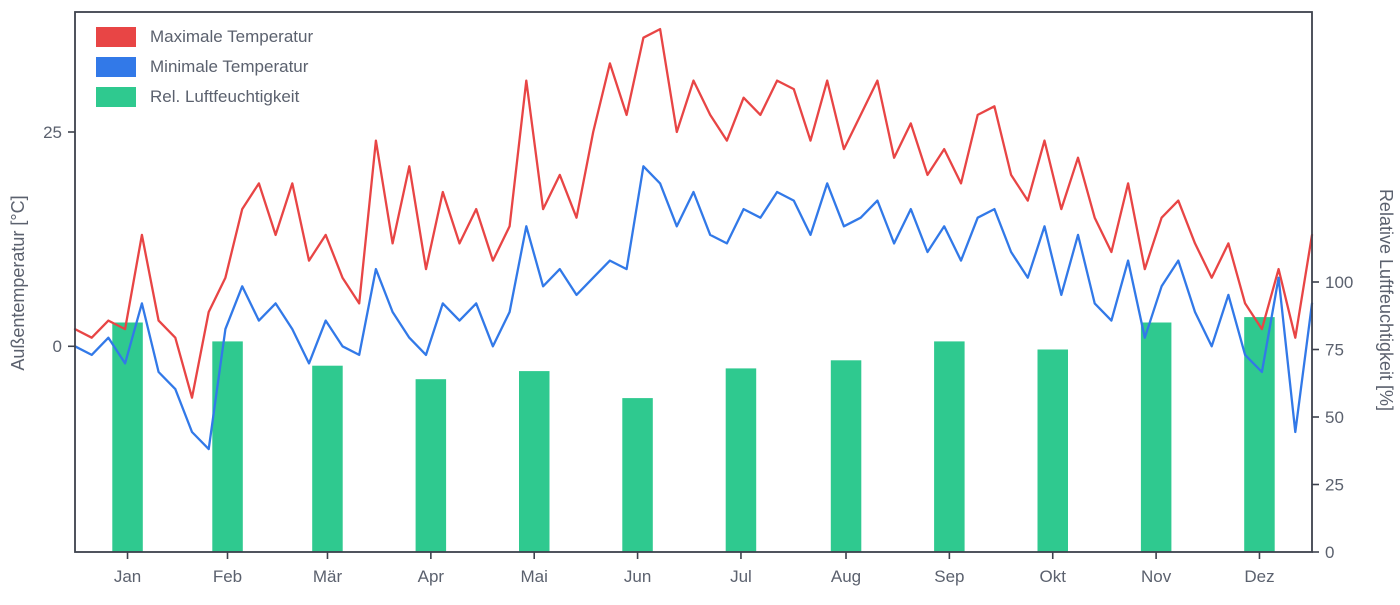  Describe the element at coordinates (116, 97) in the screenshot. I see `legend-swatch-humidity` at that location.